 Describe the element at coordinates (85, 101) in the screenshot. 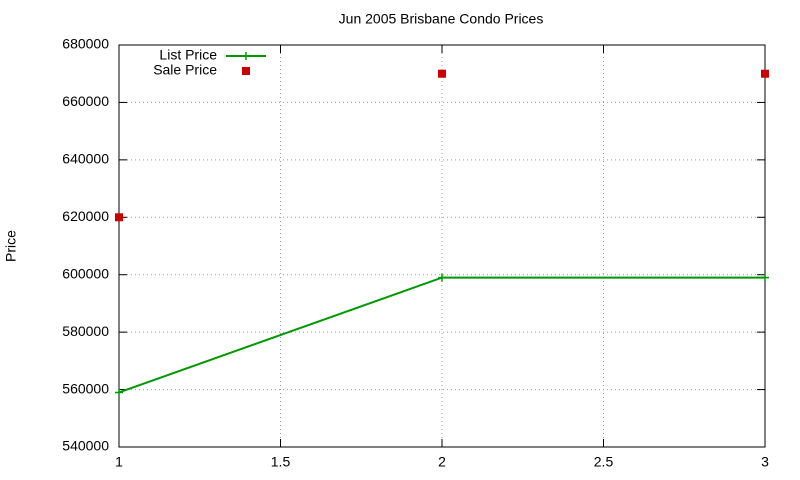

I see `y-tick-label: 660000` at that location.